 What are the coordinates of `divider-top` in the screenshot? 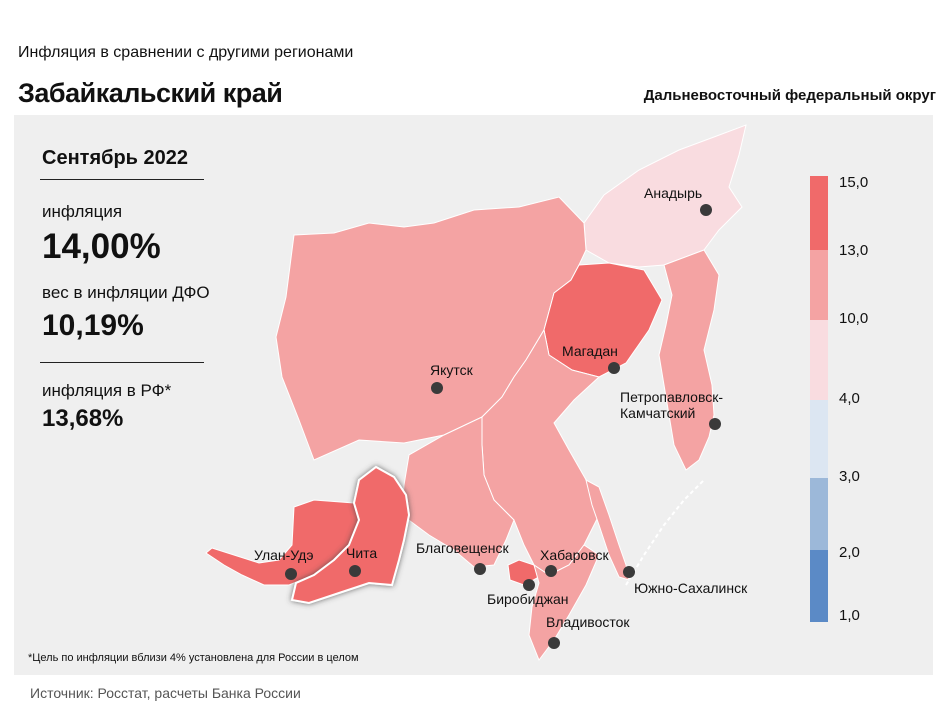 It's located at (122, 179).